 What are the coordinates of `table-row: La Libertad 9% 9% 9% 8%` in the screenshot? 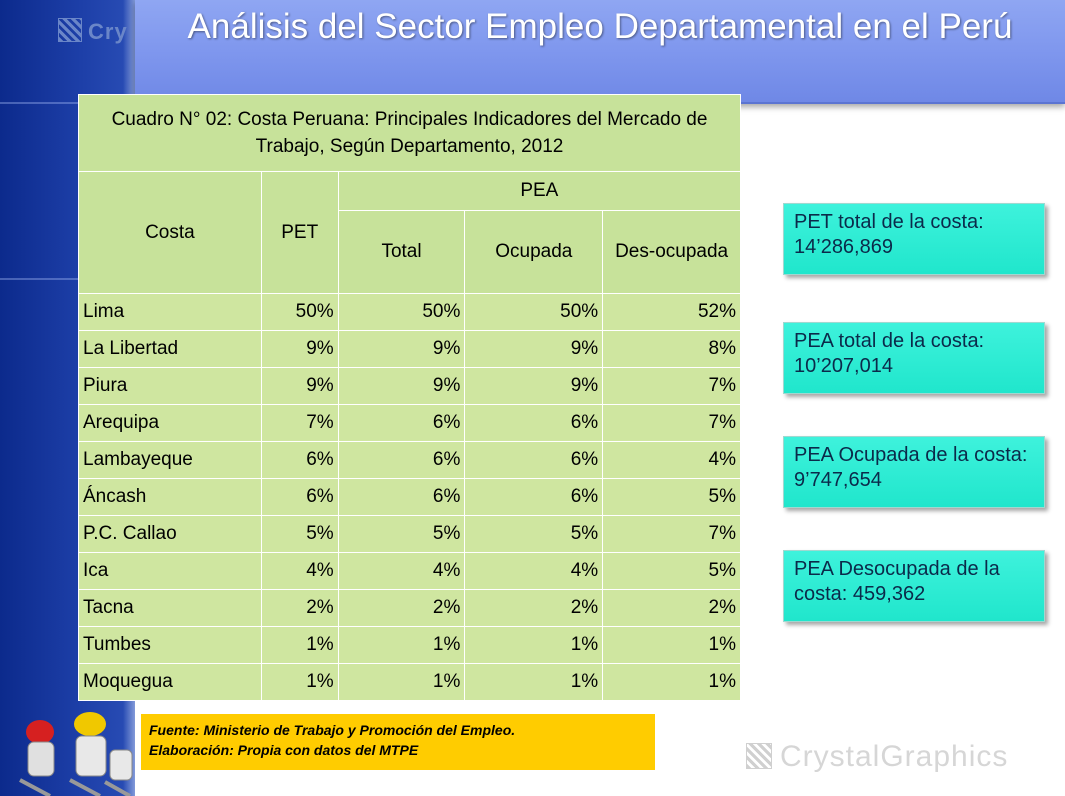 It's located at (409, 349).